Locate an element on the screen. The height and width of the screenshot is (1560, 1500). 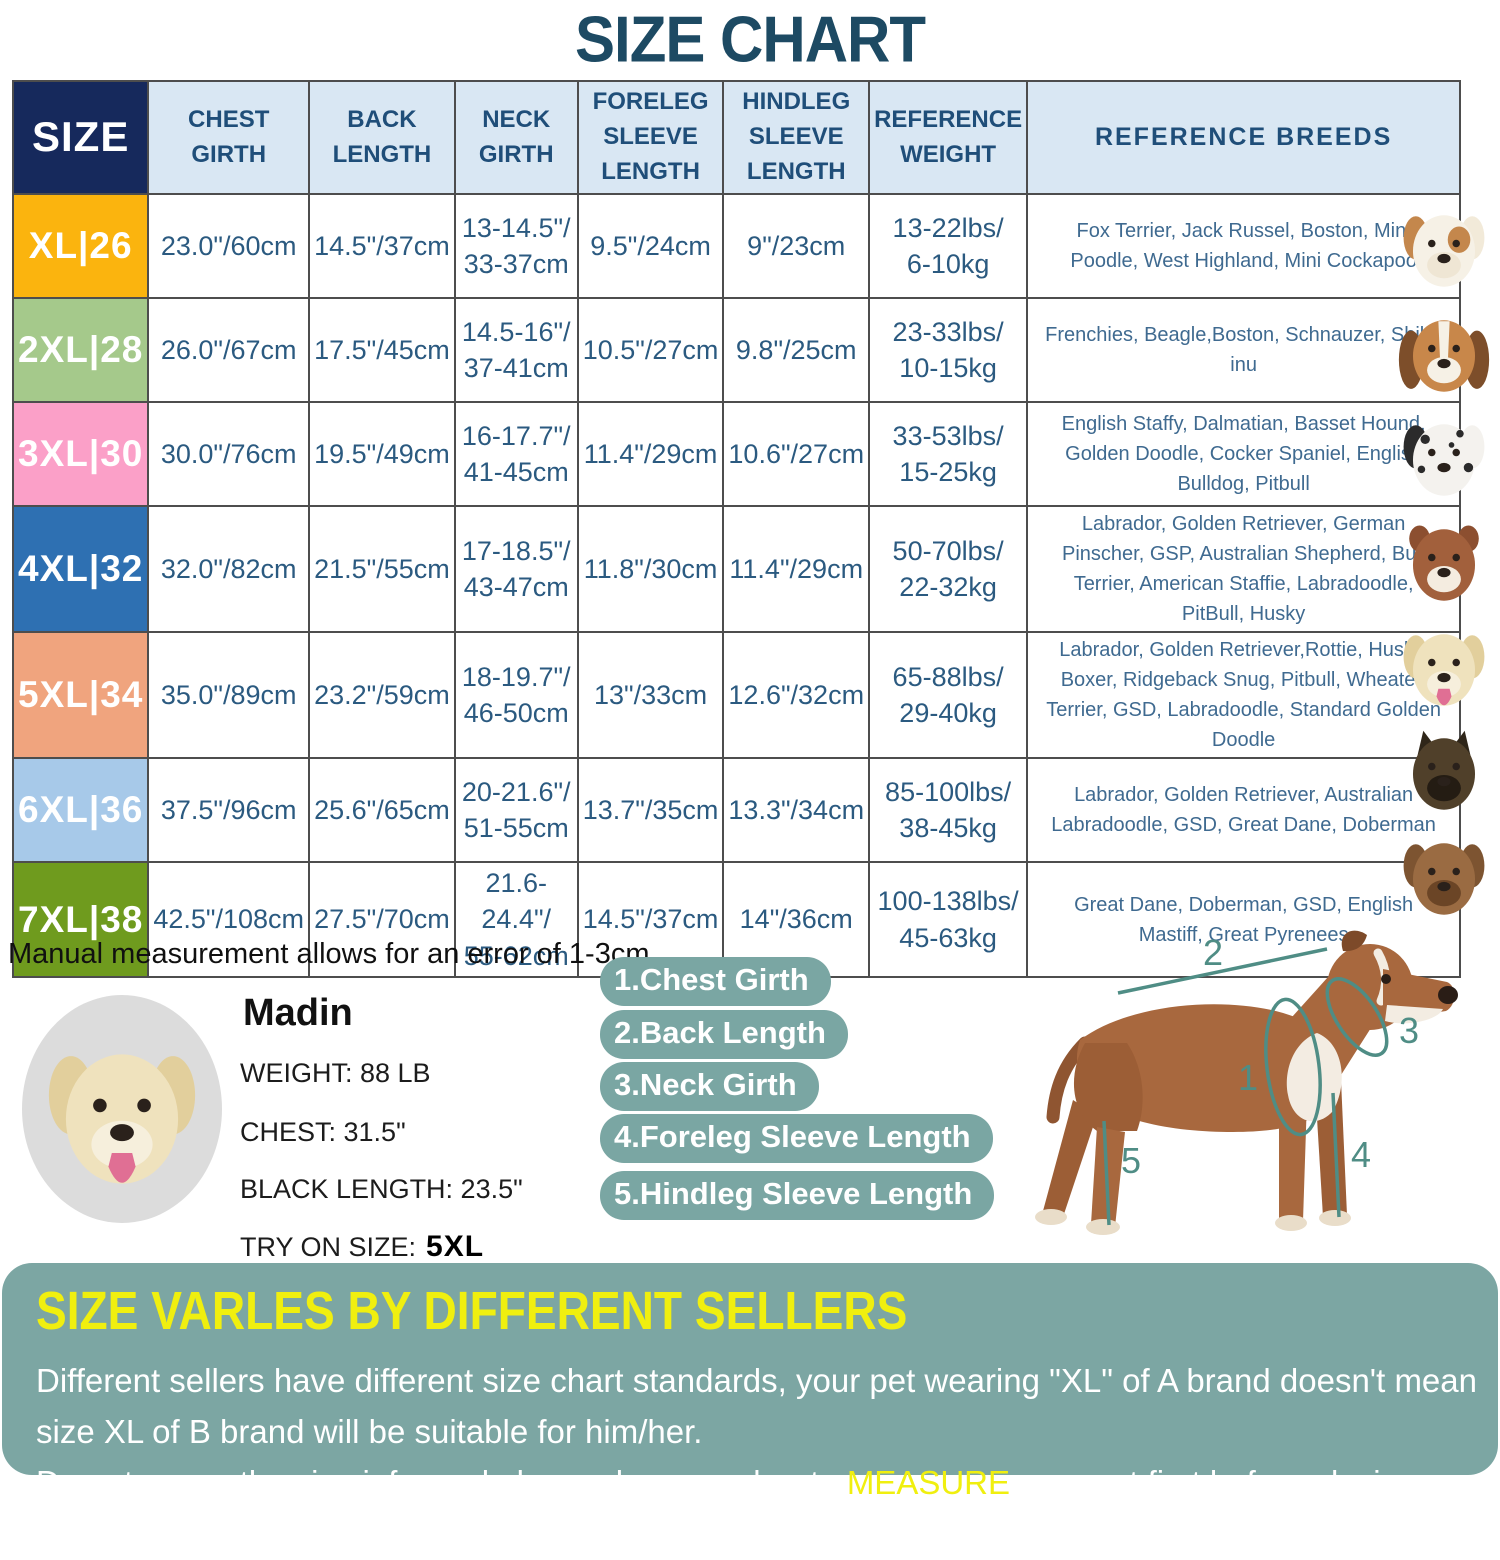
measure-numbers: 1 2 3 4 5 is located at coordinates (1270, 1056).